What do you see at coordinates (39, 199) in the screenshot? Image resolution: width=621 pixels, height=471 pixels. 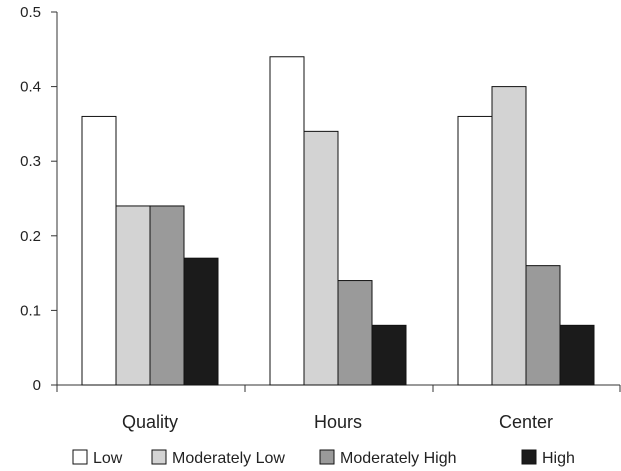 I see `y-axis: 0 0.1 0.2 0.3 0.4 0.5` at bounding box center [39, 199].